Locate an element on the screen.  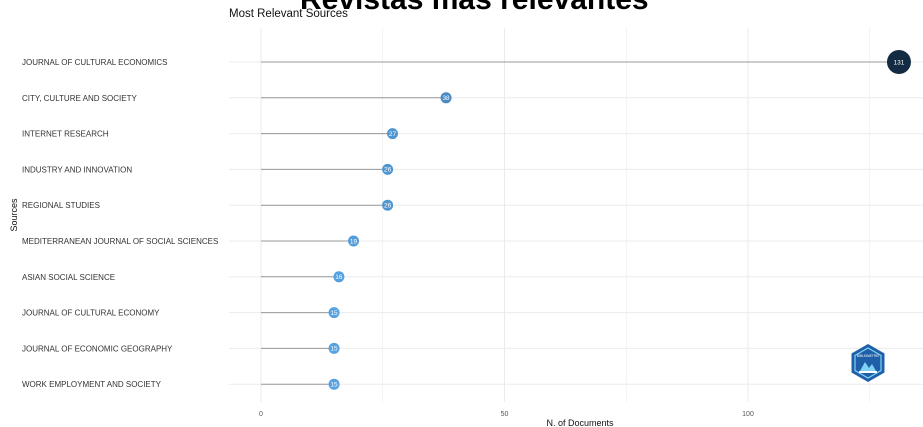
category-label: REGIONAL STUDIES is located at coordinates (61, 205).